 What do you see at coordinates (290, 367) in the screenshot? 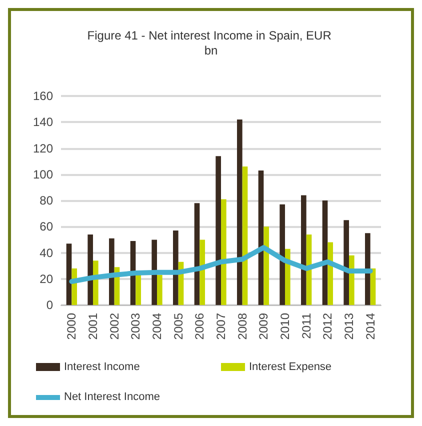
I see `legend-label: Interest Expense` at bounding box center [290, 367].